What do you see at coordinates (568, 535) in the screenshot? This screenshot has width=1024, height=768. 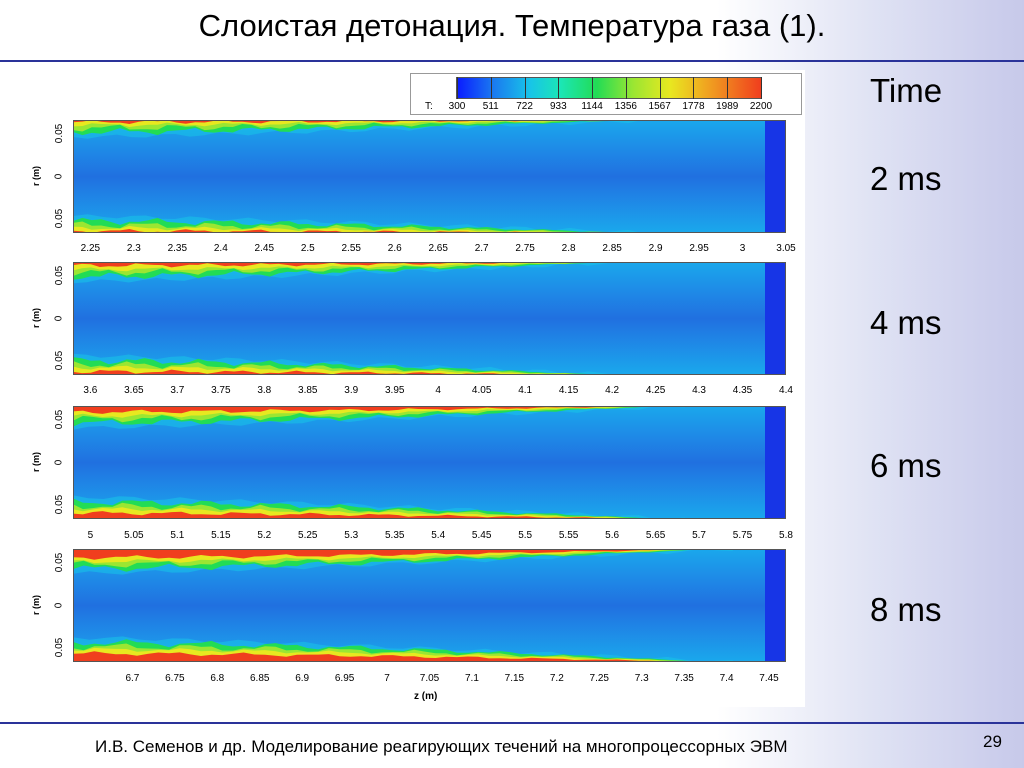 I see `x-tick-label: 5.55` at bounding box center [568, 535].